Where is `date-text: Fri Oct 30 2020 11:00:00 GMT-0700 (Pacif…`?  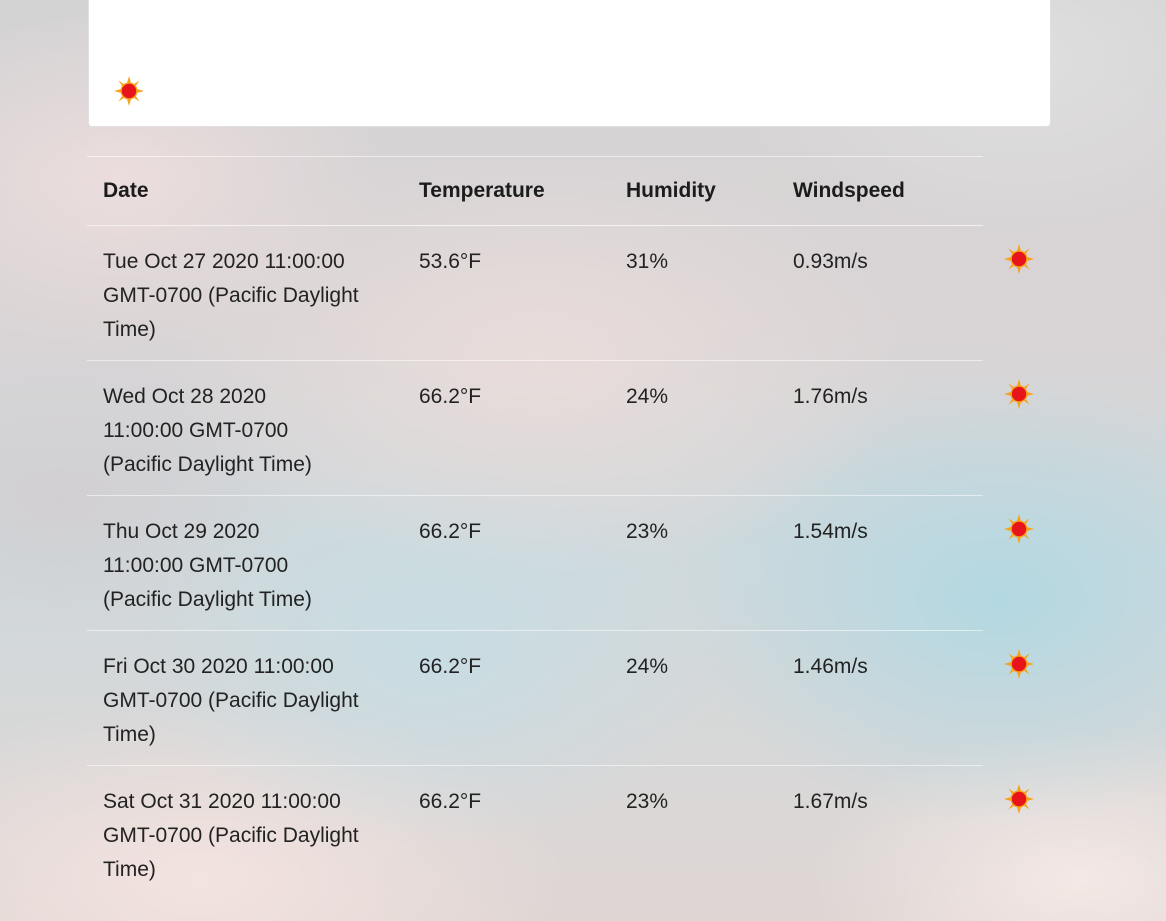
date-text: Fri Oct 30 2020 11:00:00 GMT-0700 (Pacif… is located at coordinates (231, 700).